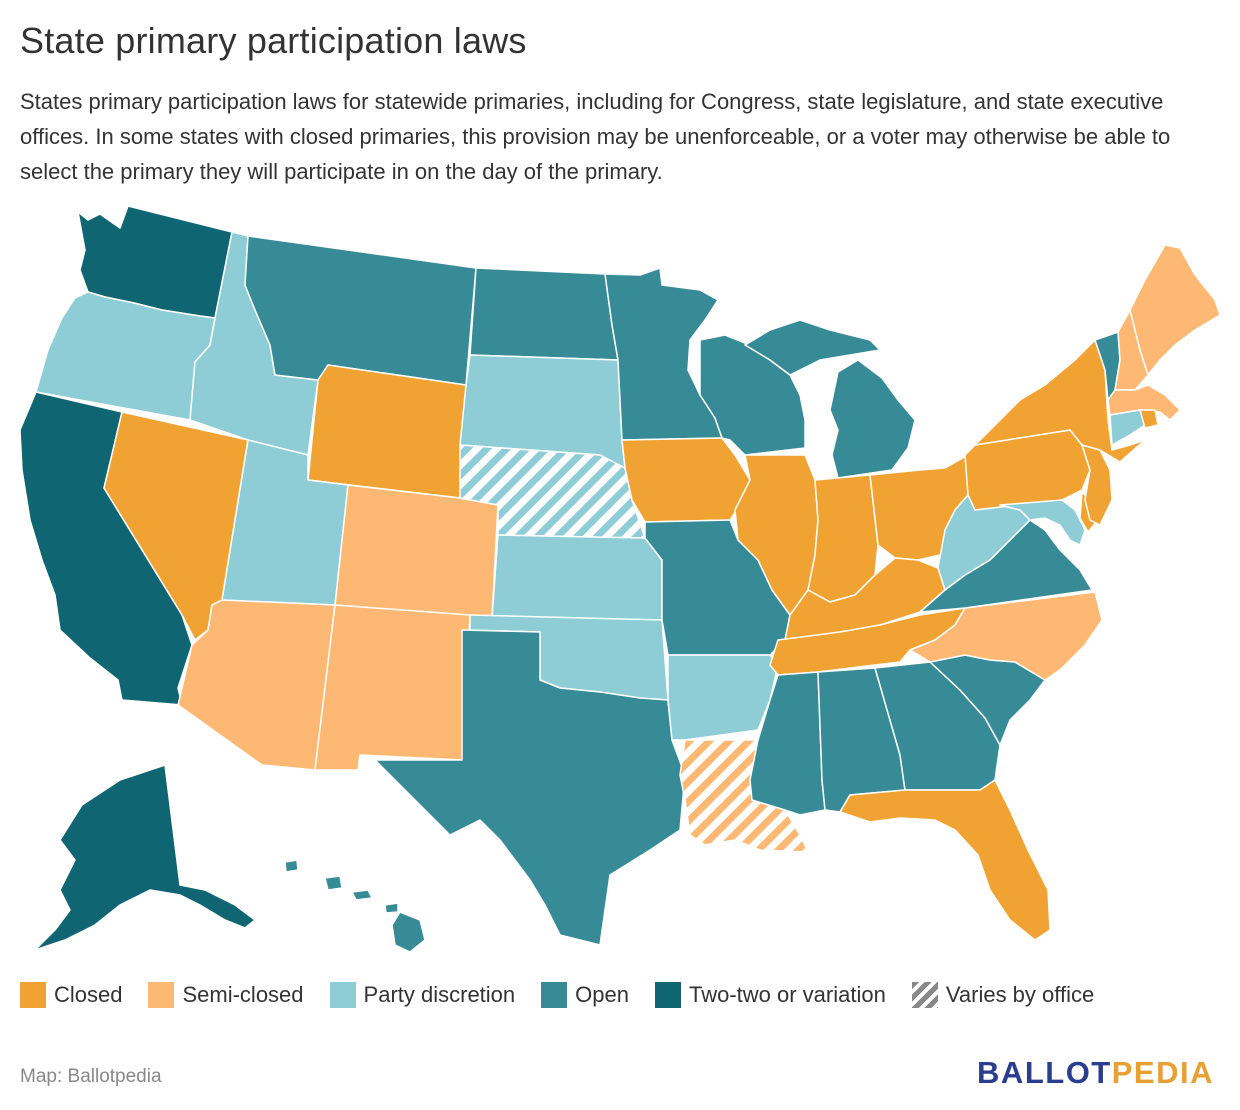 The height and width of the screenshot is (1110, 1240). Describe the element at coordinates (416, 551) in the screenshot. I see `state-co` at that location.